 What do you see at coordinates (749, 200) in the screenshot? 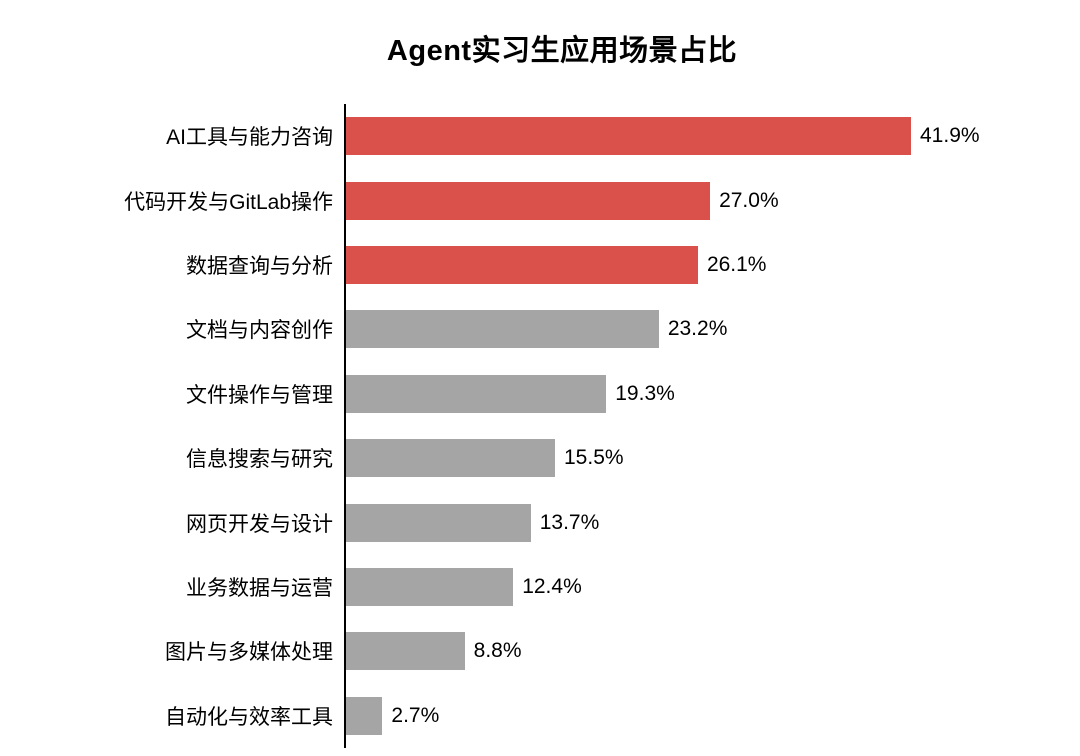
I see `value-label: 27.0%` at bounding box center [749, 200].